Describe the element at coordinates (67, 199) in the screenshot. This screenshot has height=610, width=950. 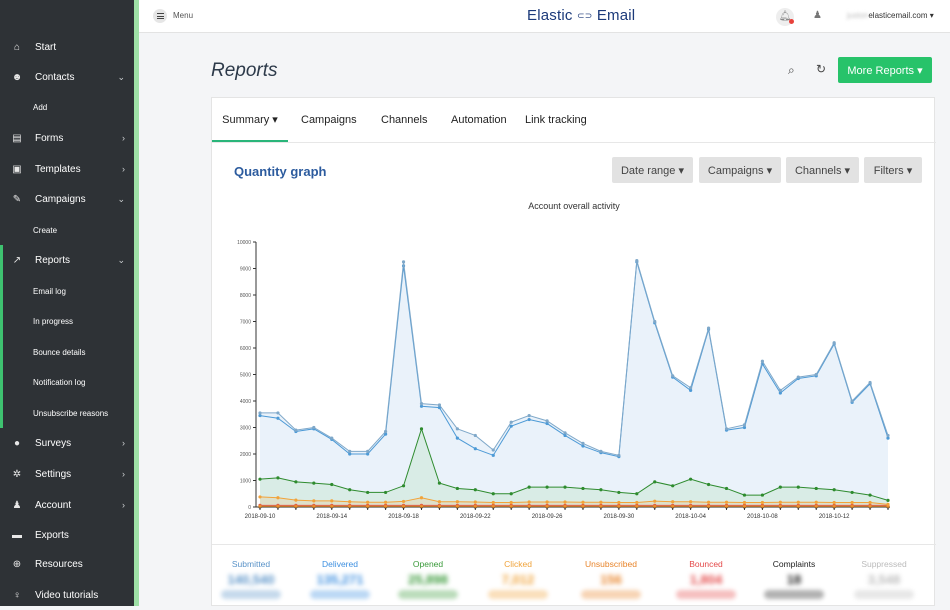
I see `sidebar-item-campaigns: ✎ Campaigns ⌄` at that location.